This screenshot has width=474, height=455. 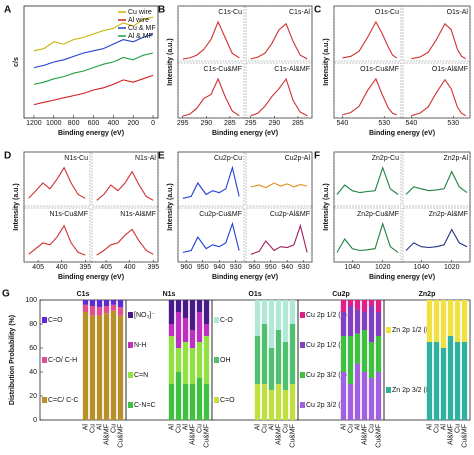 I want to click on legend-label: Cu & MF, so click(x=142, y=28).